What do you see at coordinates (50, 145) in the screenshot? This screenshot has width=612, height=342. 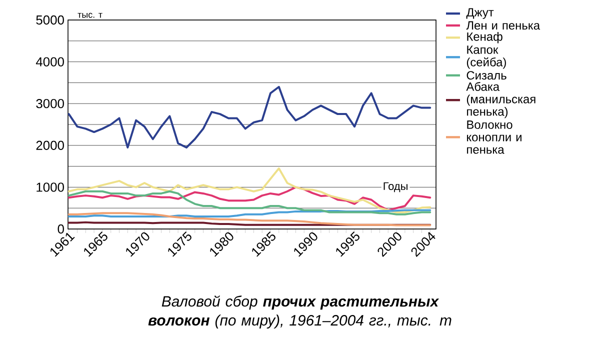 I see `y-tick-label: 2000` at bounding box center [50, 145].